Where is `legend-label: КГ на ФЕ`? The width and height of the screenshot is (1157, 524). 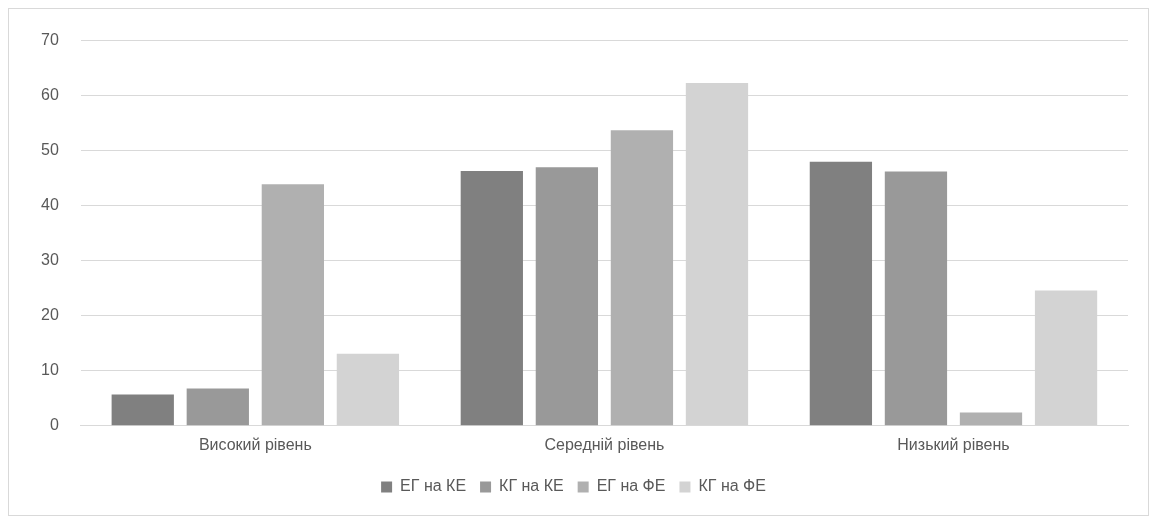 legend-label: КГ на ФЕ is located at coordinates (732, 486).